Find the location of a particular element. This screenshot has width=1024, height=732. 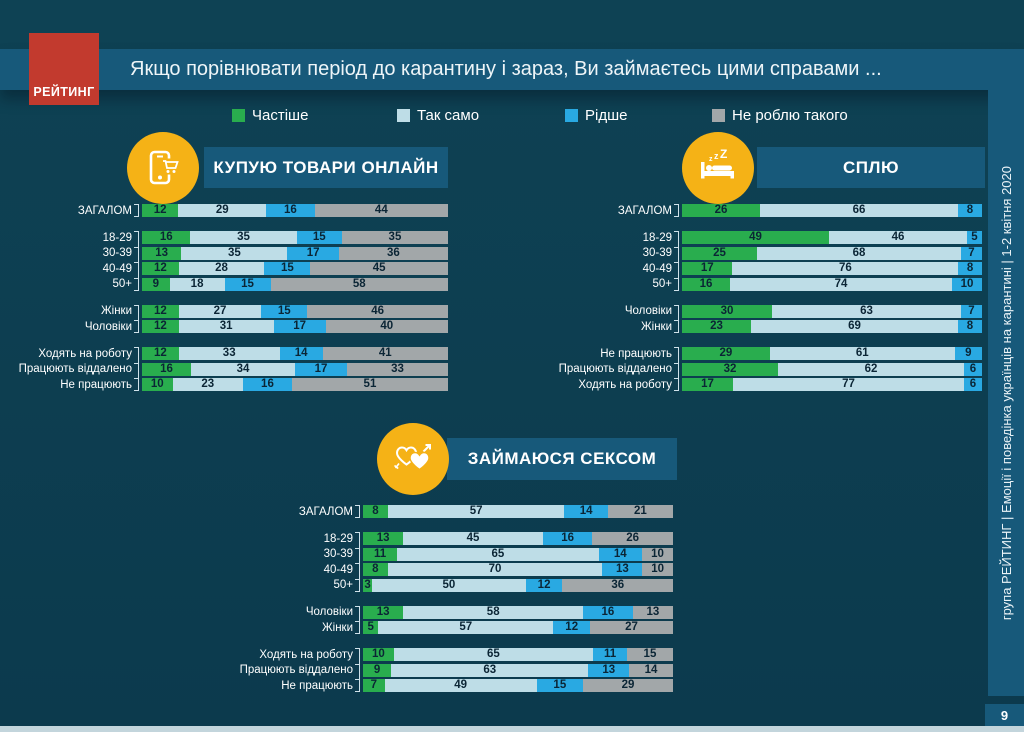

stacked-bar: 13 45 16 26 is located at coordinates (518, 538).